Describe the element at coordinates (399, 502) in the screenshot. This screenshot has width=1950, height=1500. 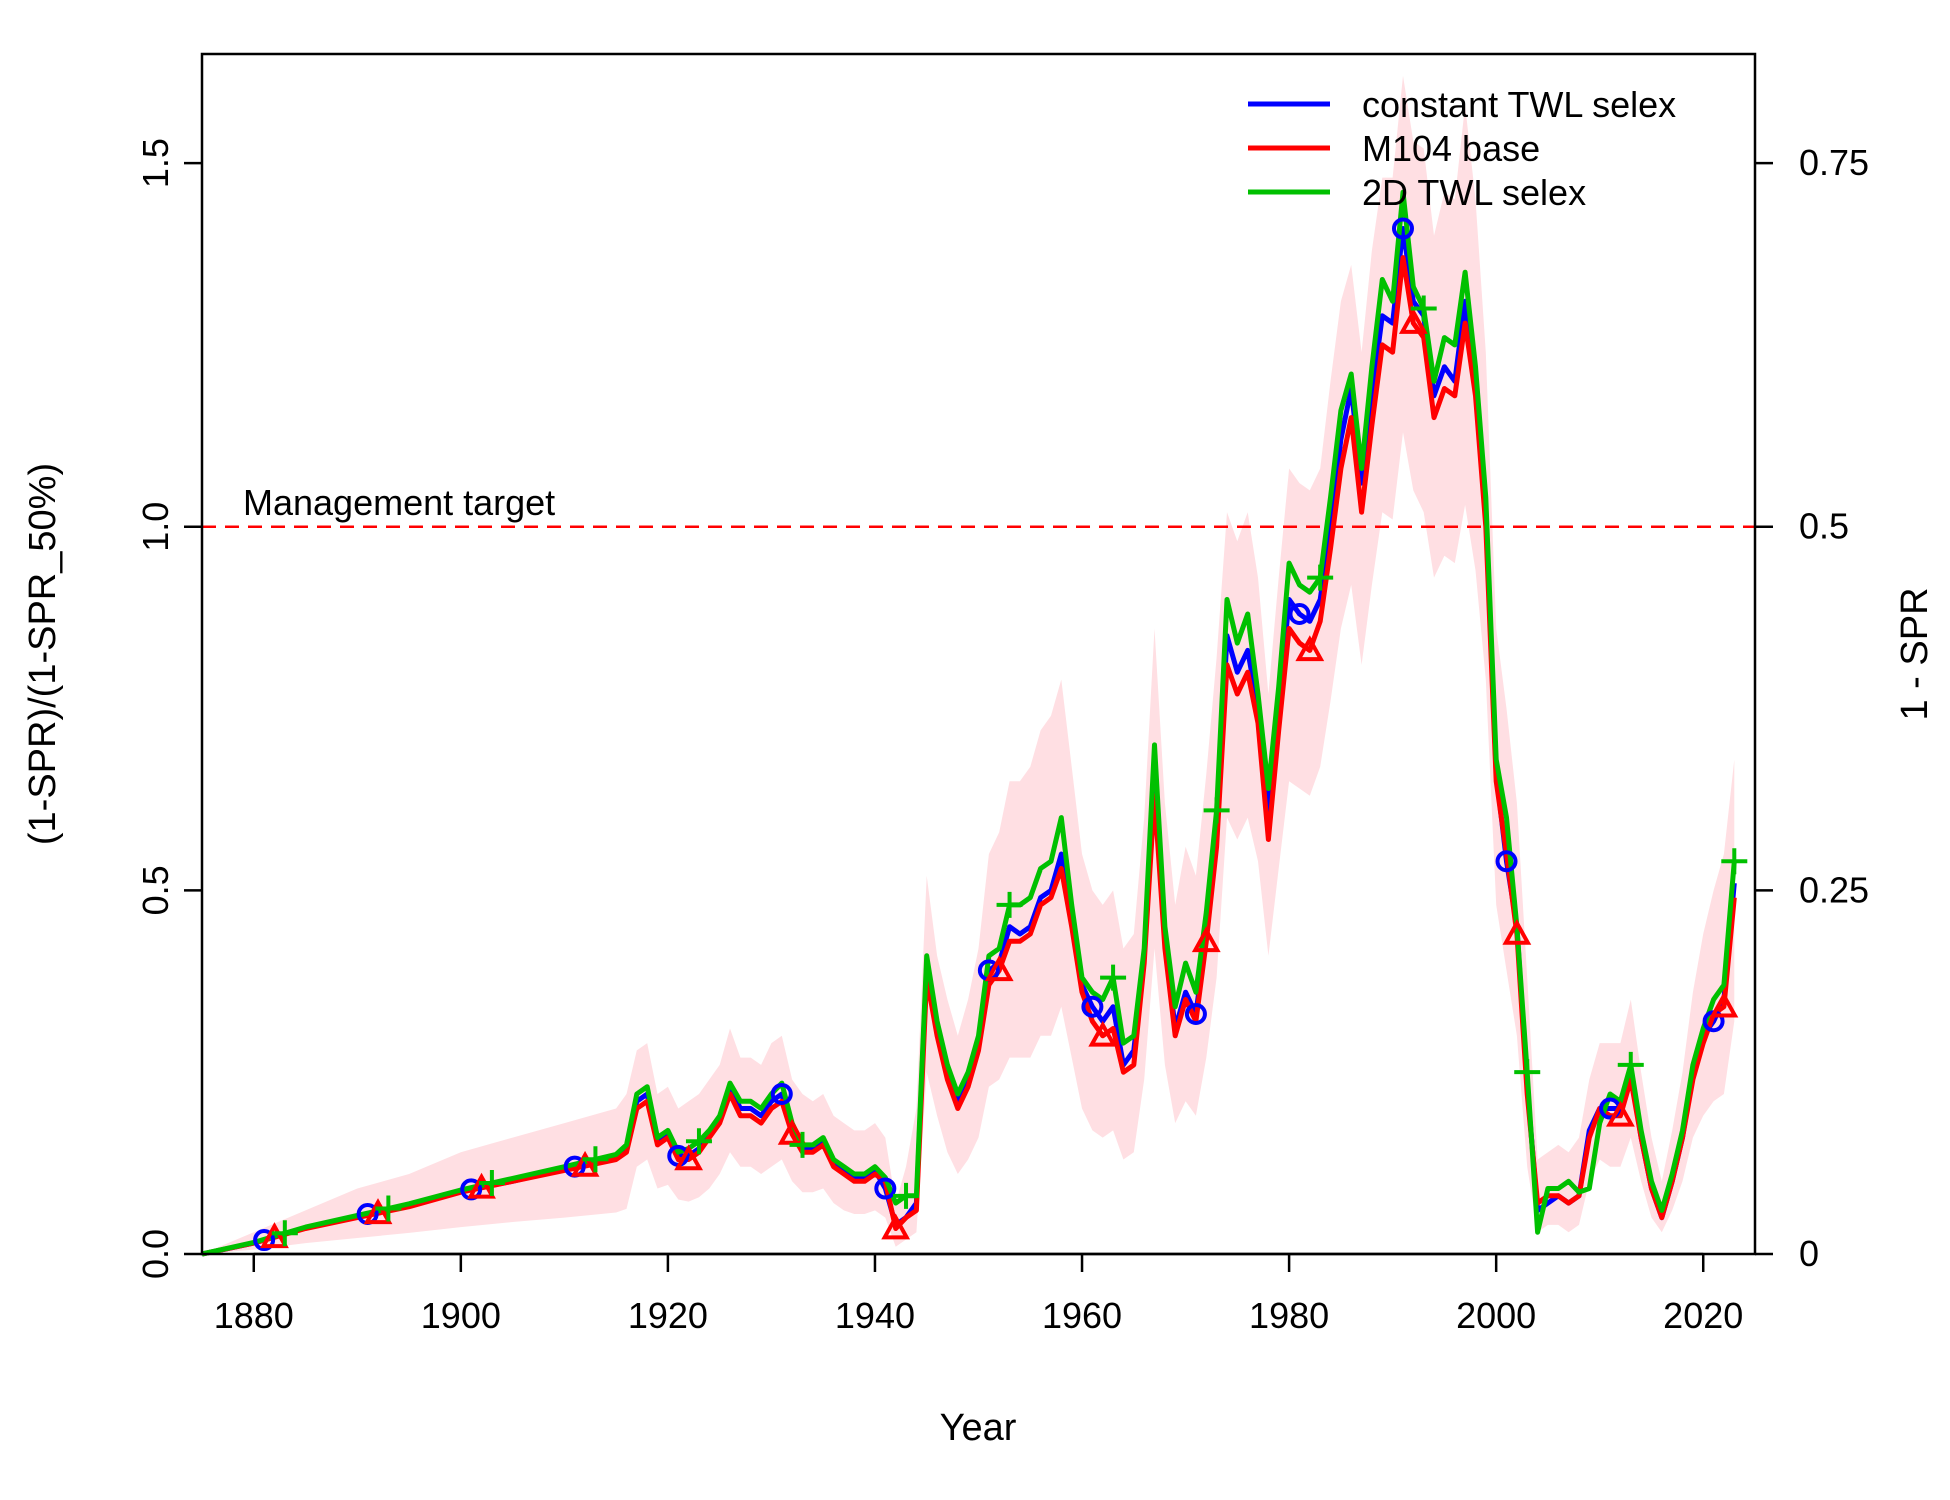
I see `management-target-label: Management target` at that location.